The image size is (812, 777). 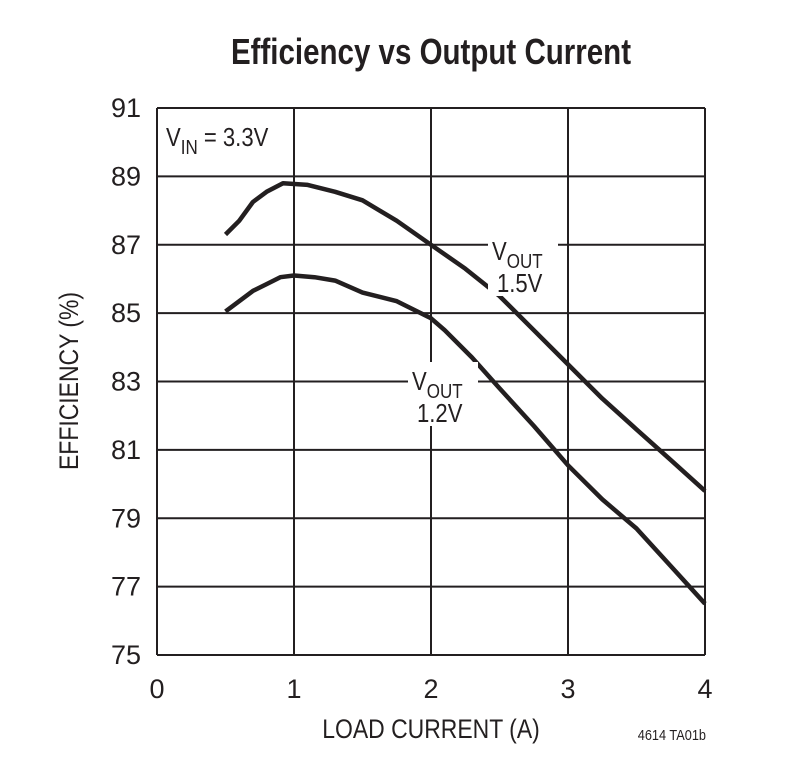 What do you see at coordinates (126, 245) in the screenshot?
I see `y-tick-label: 87` at bounding box center [126, 245].